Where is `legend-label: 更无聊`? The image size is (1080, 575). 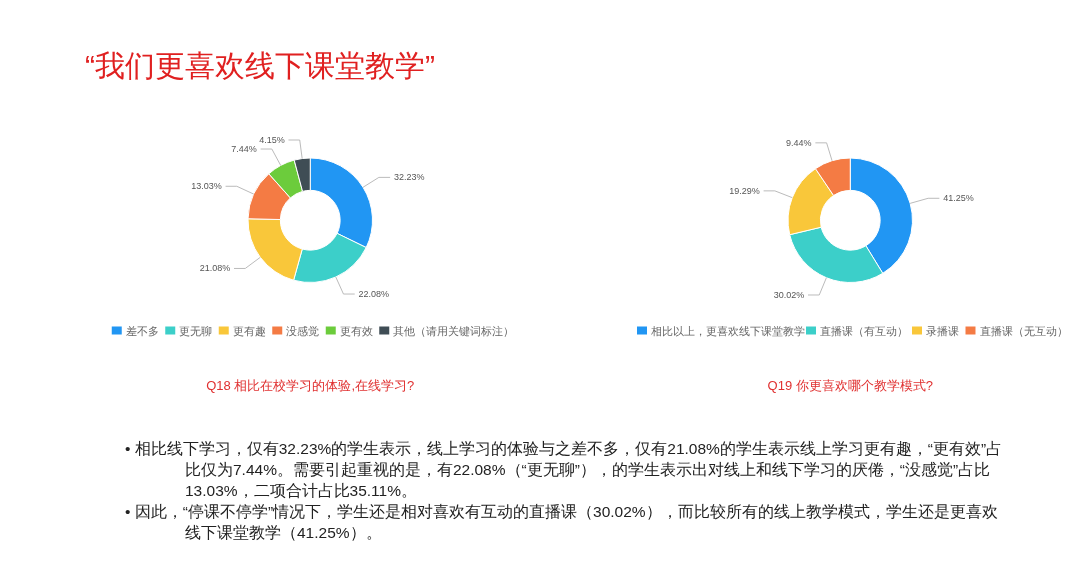
legend-label: 更无聊 is located at coordinates (196, 330).